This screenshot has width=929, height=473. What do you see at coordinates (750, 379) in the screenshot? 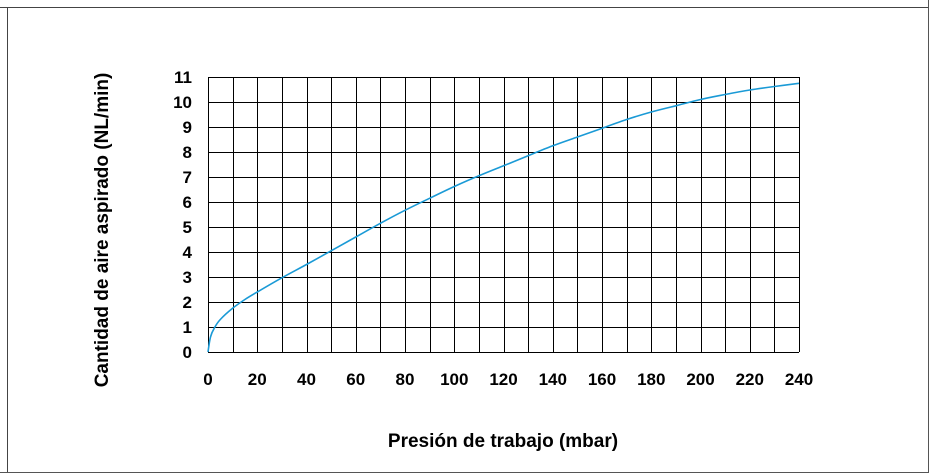
I see `x-tick-label: 220` at bounding box center [750, 379].